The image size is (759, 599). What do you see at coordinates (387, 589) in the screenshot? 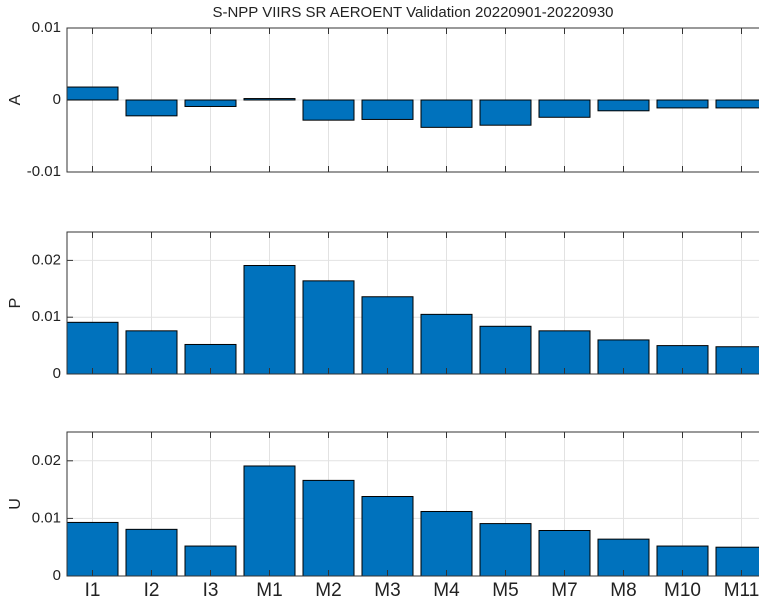
I see `x-tick-label: M3` at bounding box center [387, 589].